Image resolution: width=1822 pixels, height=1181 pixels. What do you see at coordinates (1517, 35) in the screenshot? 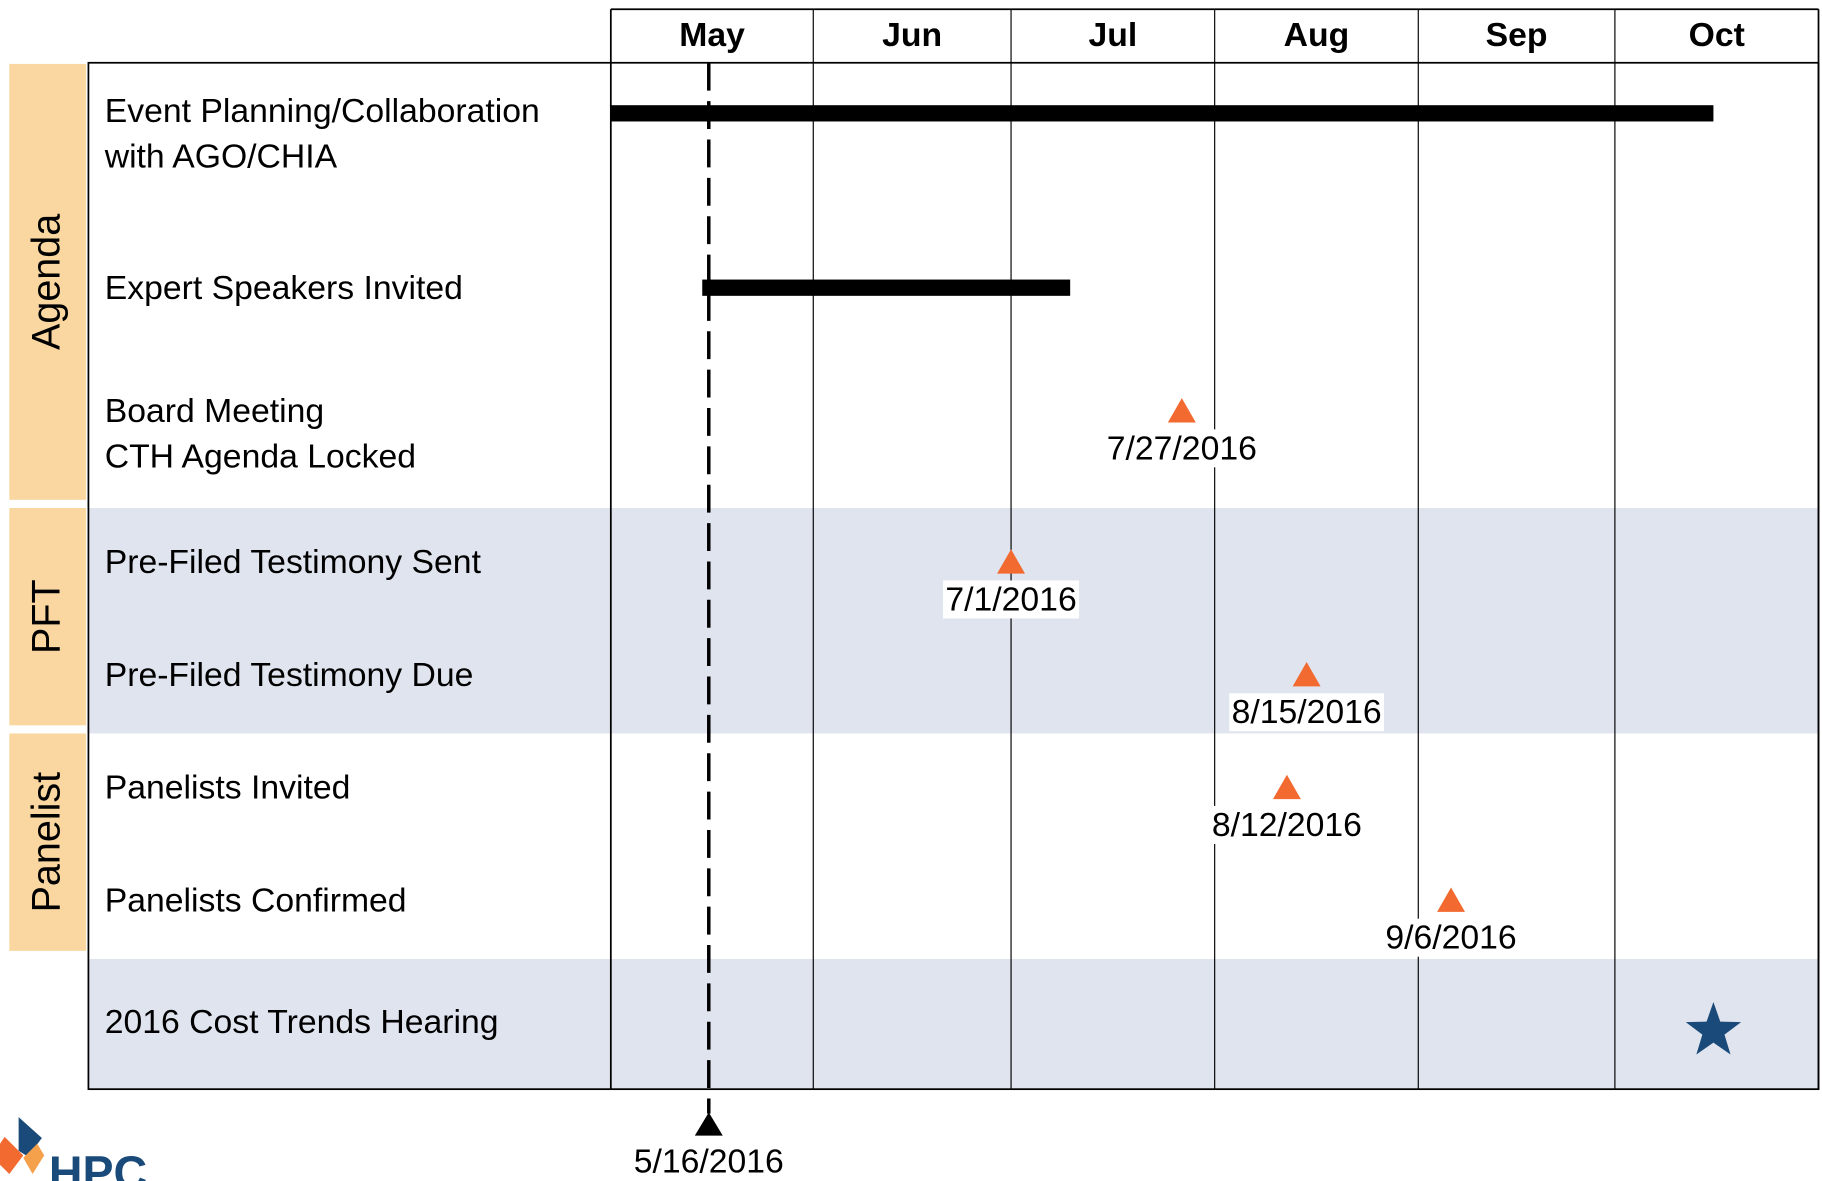
I see `month-label: Sep` at bounding box center [1517, 35].